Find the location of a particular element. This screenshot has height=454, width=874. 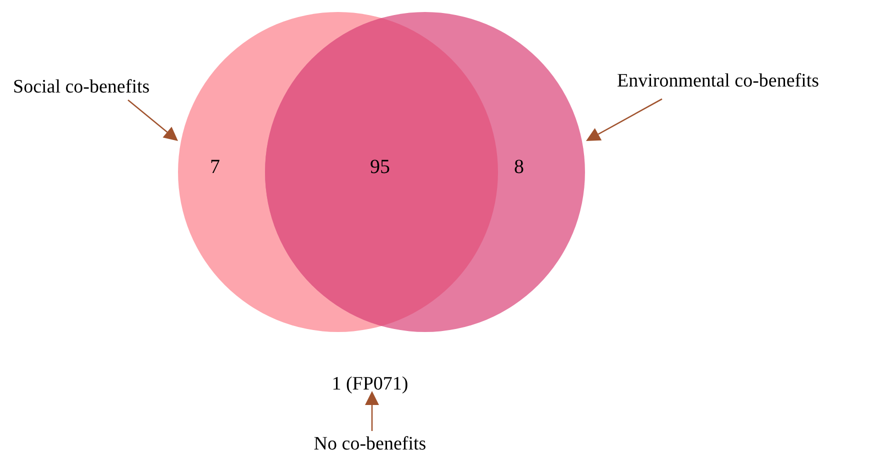

text: No co-benefits is located at coordinates (370, 444).